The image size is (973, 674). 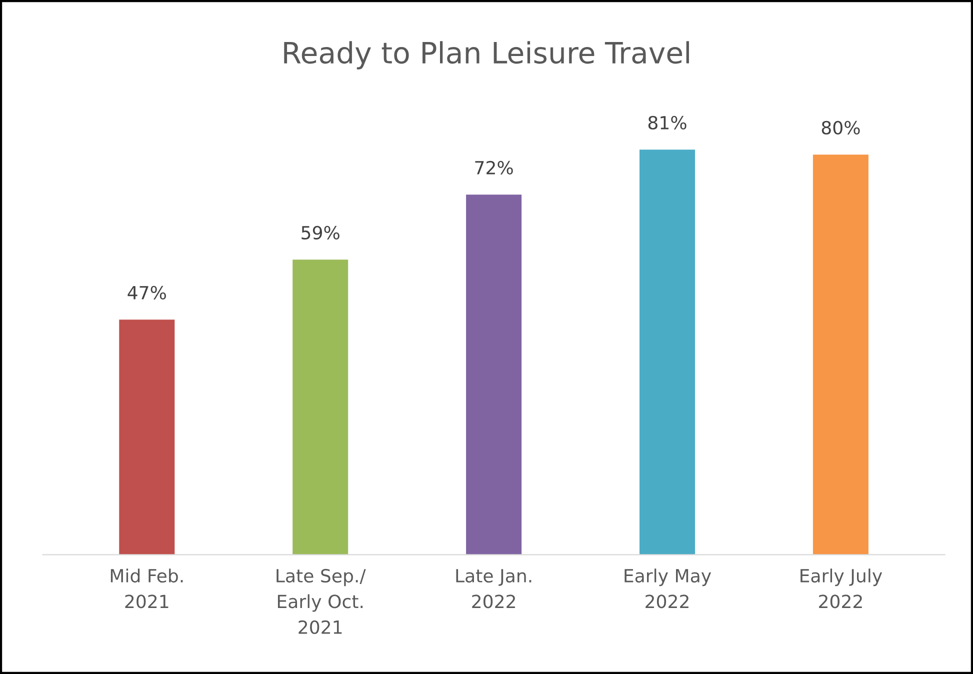 I want to click on x-tick-label: Mid Feb. 2021, so click(x=146, y=588).